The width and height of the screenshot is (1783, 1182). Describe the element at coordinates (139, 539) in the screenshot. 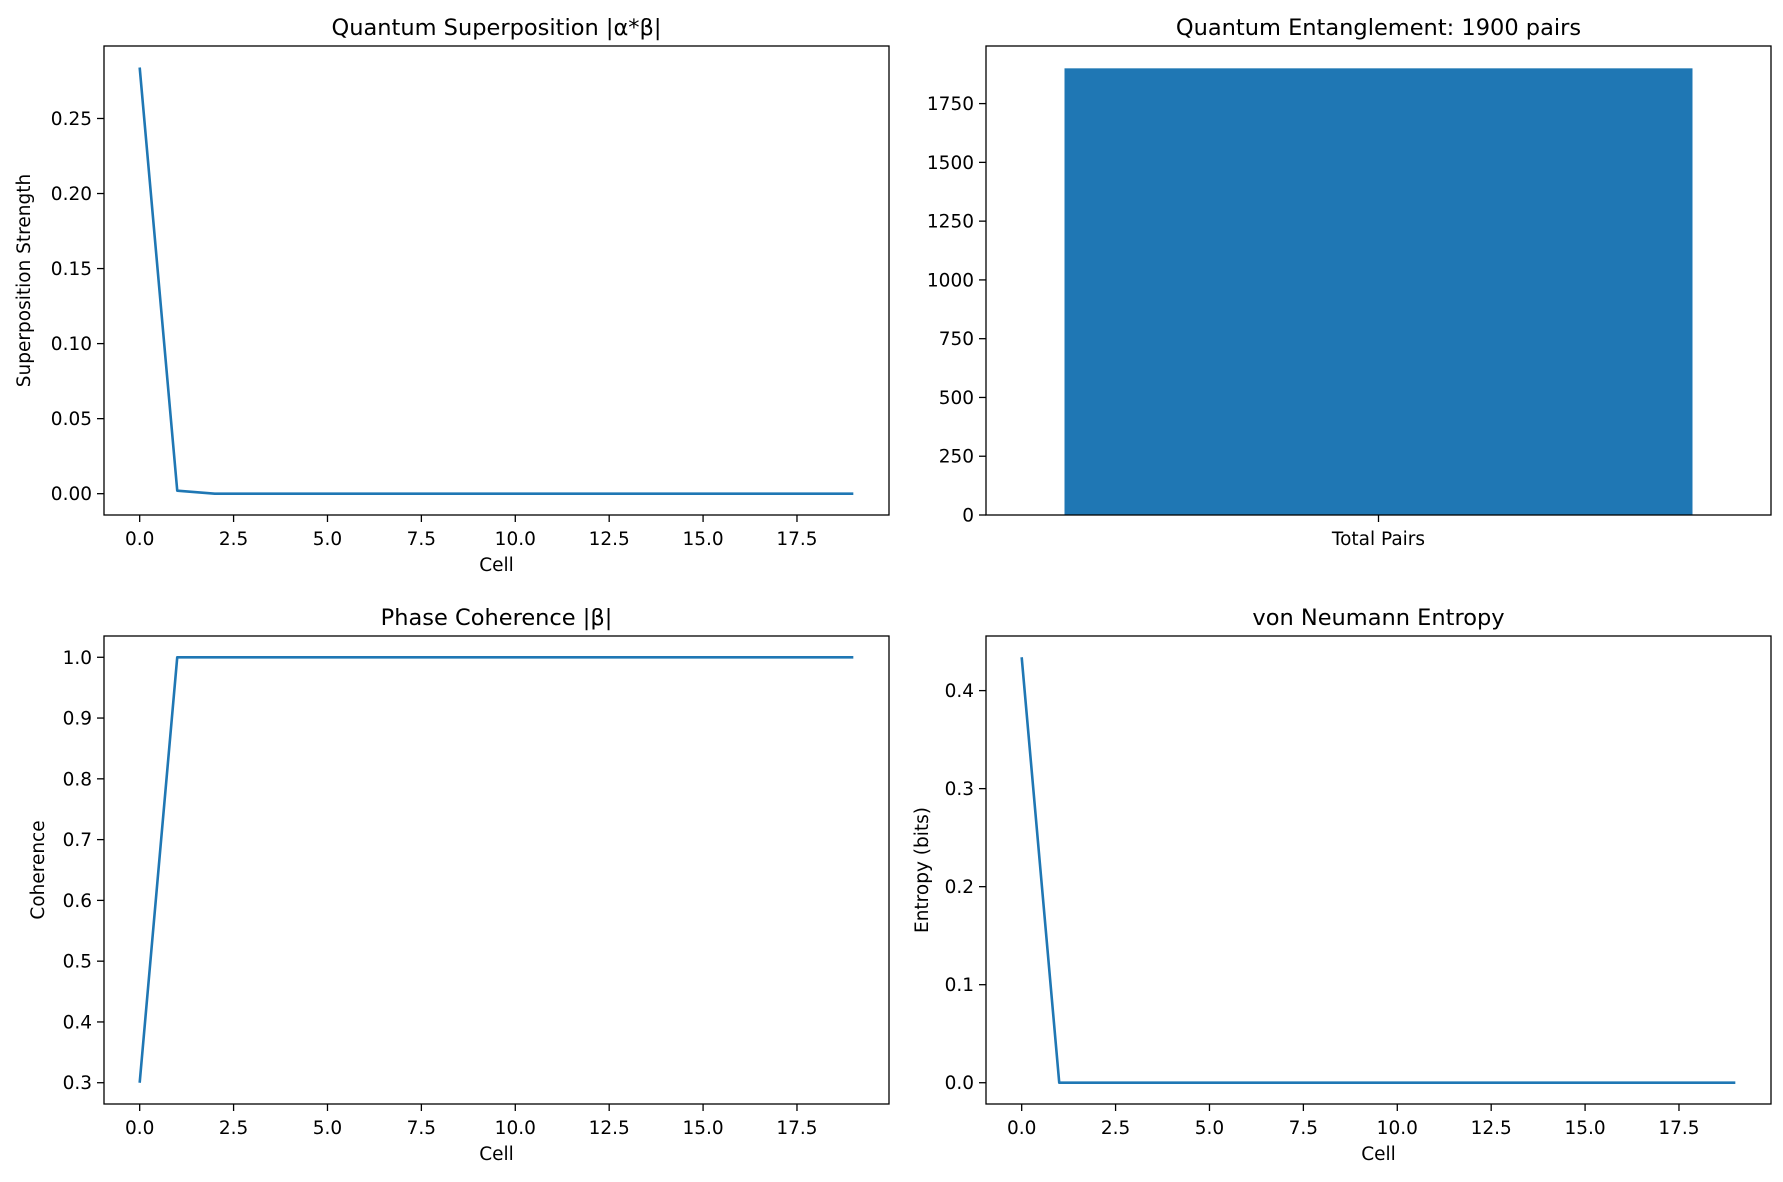

I see `x-tick-label-1-1: 0.0` at that location.